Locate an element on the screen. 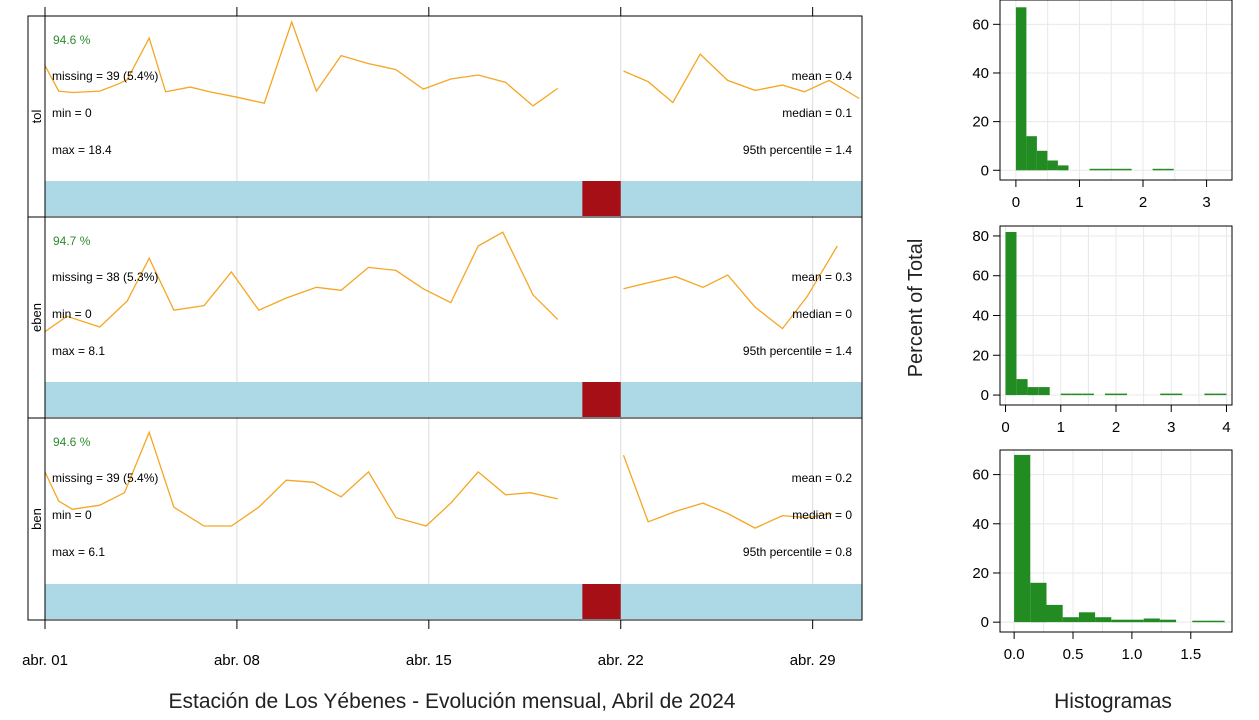 The image size is (1259, 720). mean-stat: mean = 0.3 is located at coordinates (822, 277).